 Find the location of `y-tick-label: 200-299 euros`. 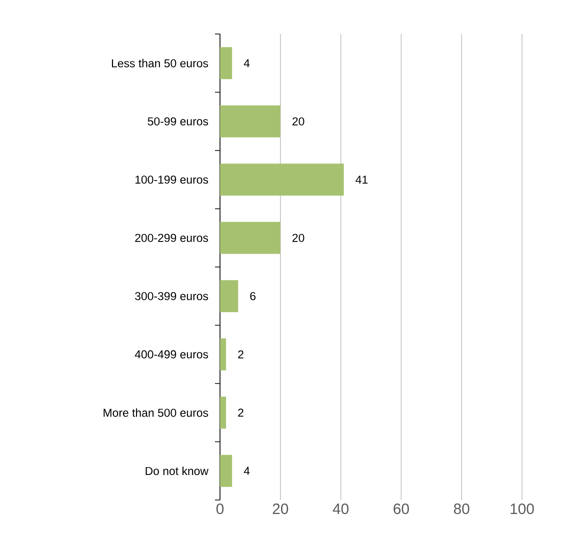

y-tick-label: 200-299 euros is located at coordinates (171, 238).